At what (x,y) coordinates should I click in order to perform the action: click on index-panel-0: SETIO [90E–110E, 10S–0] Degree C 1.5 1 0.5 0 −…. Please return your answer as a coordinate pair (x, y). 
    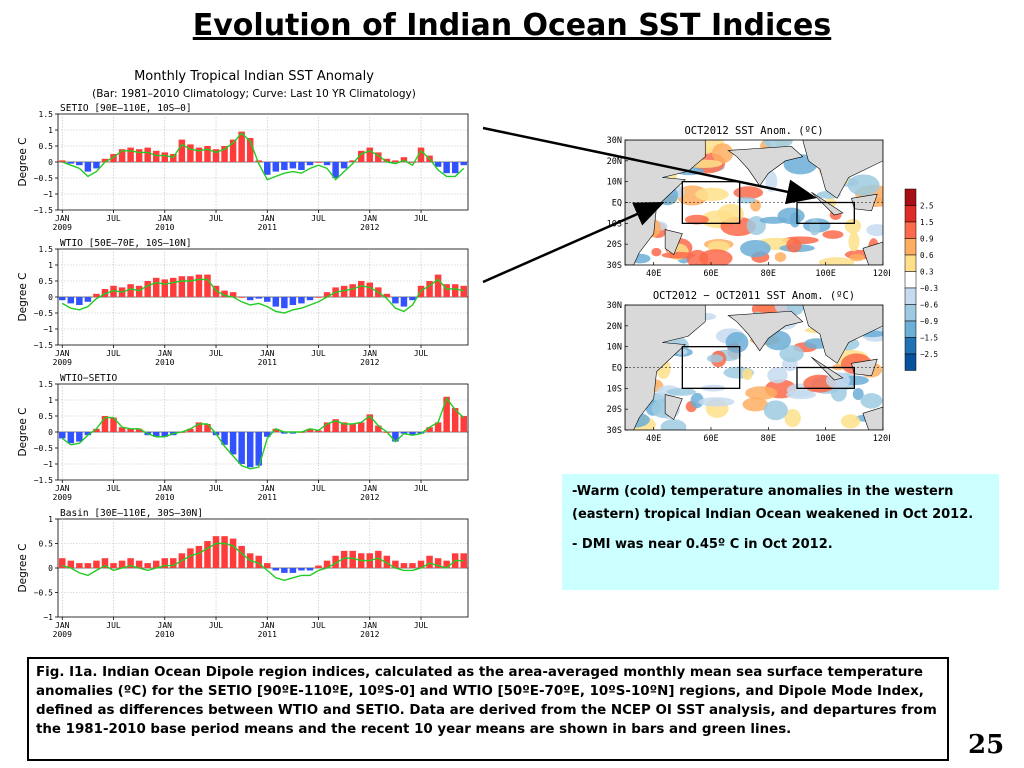
    Looking at the image, I should click on (243, 167).